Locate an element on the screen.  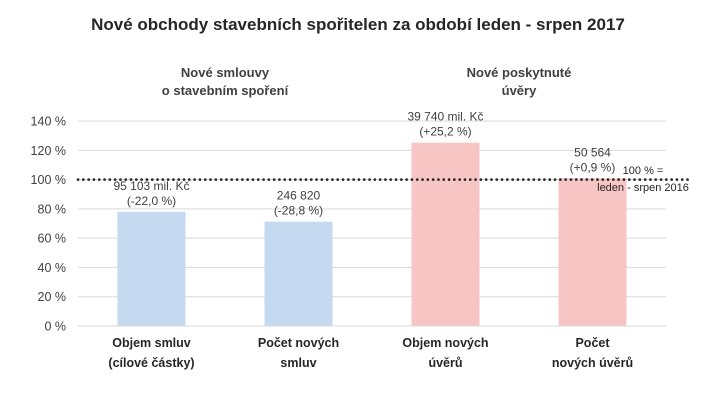
x-tick-label-line: Počet is located at coordinates (592, 343).